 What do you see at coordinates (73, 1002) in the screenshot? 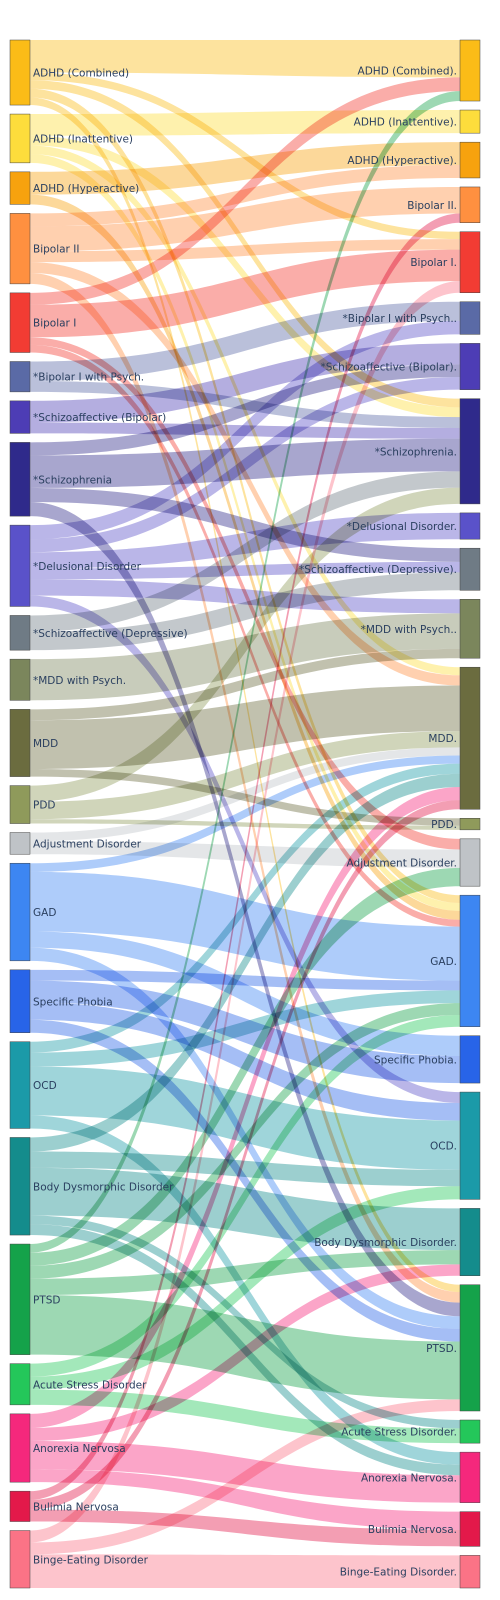
I see `sankey-node-label: Specific Phobia` at bounding box center [73, 1002].